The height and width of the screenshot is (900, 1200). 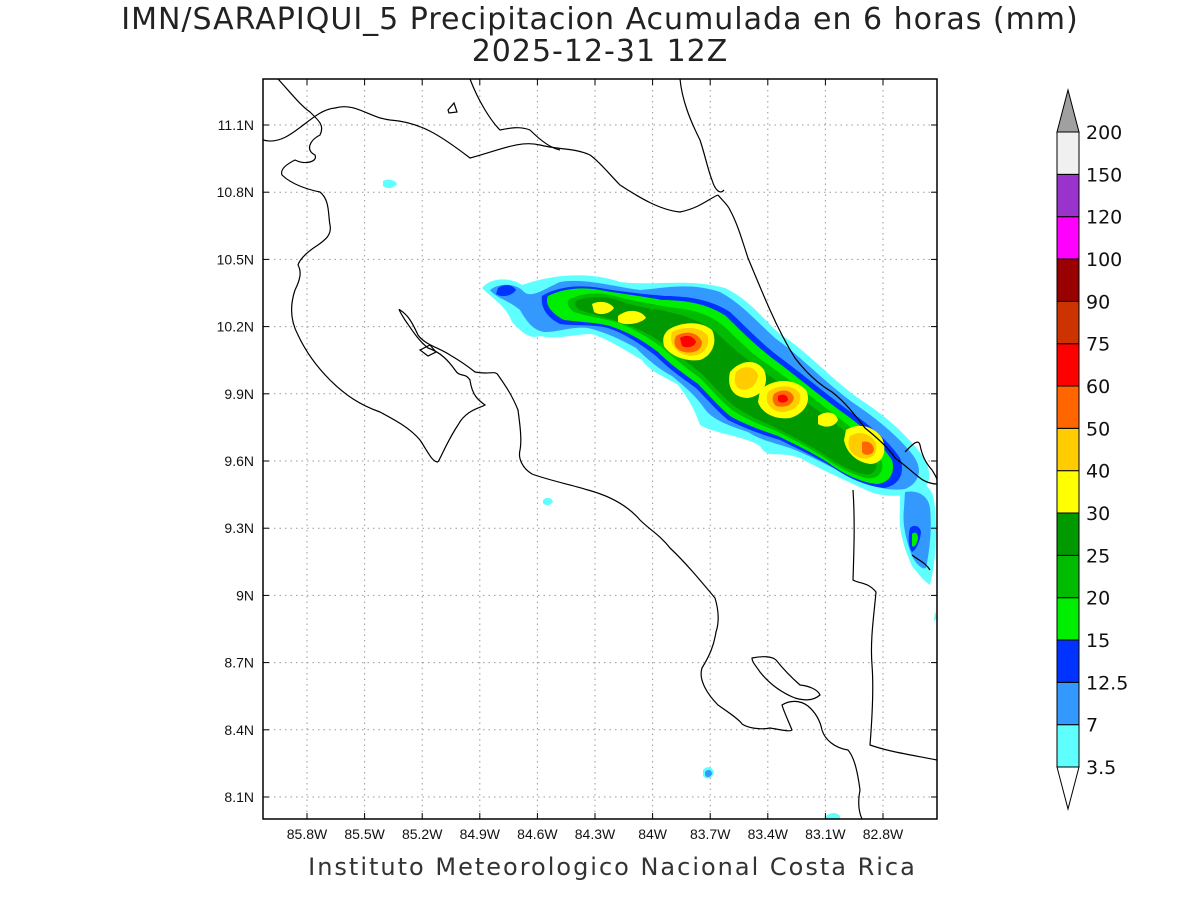 I want to click on lon-label: 84.9W, so click(x=480, y=834).